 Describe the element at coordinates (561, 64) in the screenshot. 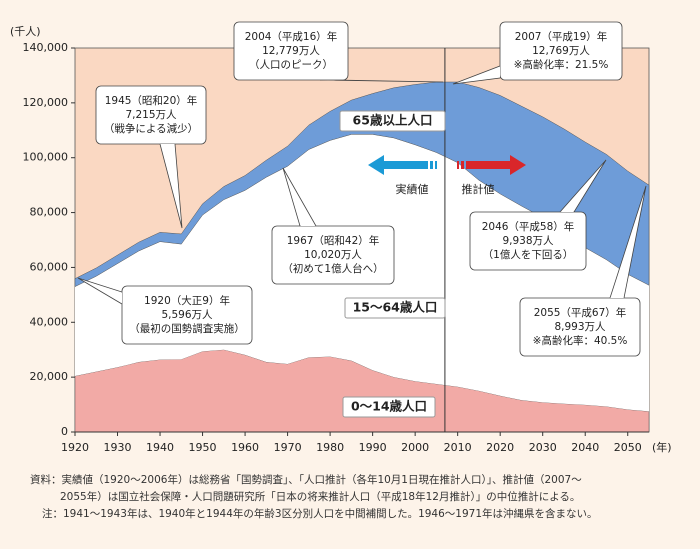

I see `annotation-text: ※高齢化率：21.5%` at that location.